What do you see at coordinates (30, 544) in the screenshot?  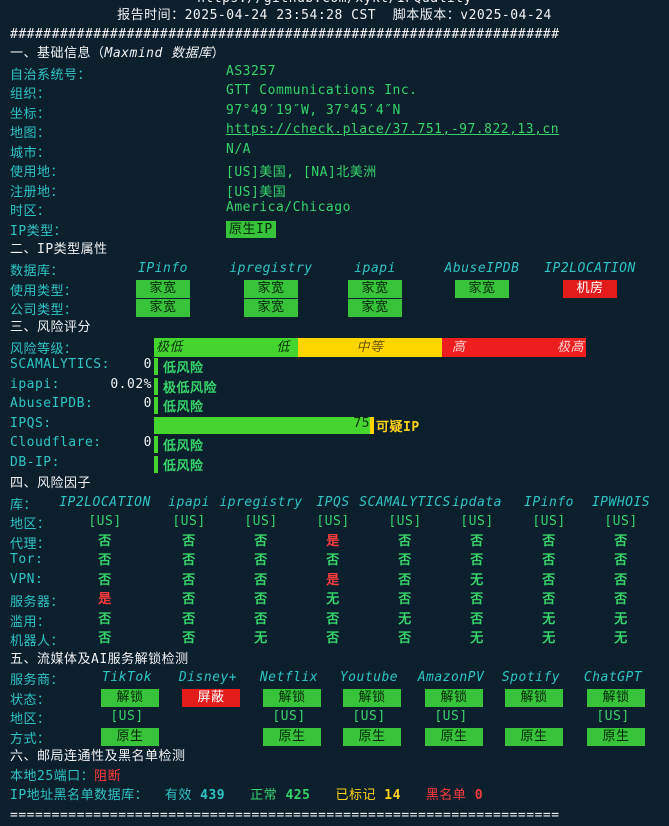 I see `factor-row-label: 代理：` at bounding box center [30, 544].